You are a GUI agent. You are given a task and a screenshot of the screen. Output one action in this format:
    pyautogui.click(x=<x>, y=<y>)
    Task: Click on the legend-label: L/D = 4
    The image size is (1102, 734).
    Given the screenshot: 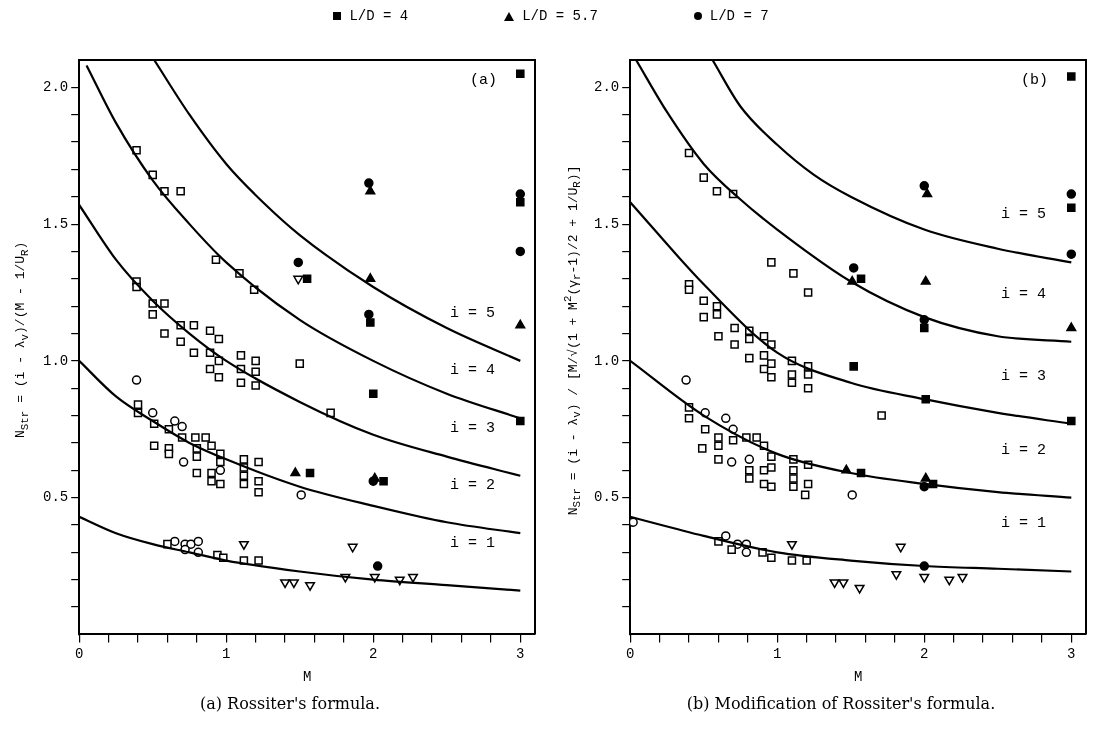 What is the action you would take?
    pyautogui.click(x=379, y=16)
    